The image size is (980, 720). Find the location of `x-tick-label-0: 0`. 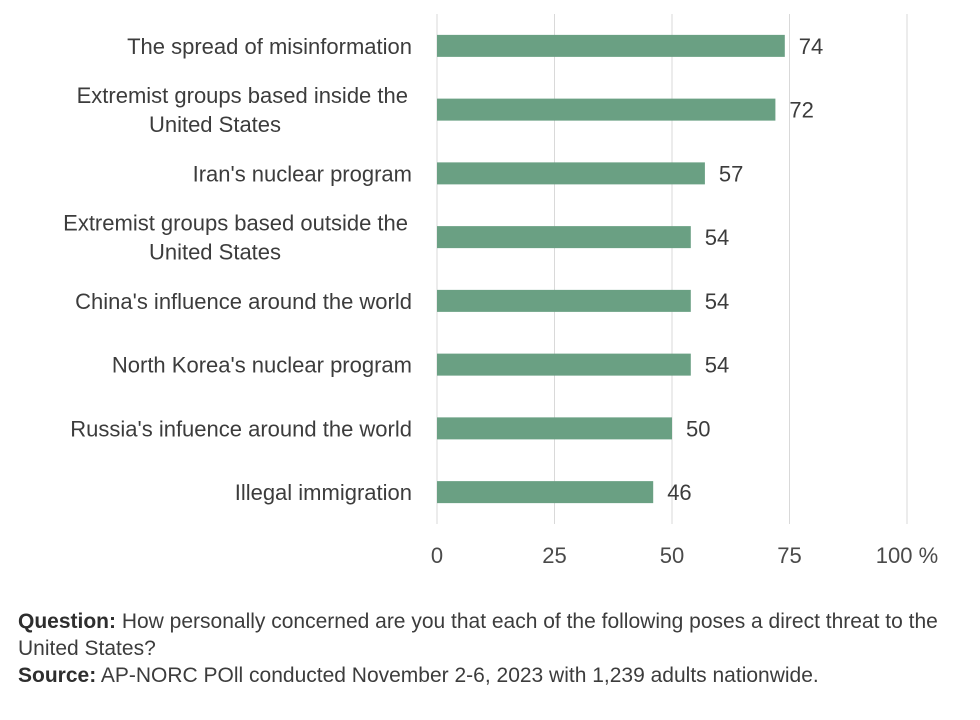

x-tick-label-0: 0 is located at coordinates (437, 555).